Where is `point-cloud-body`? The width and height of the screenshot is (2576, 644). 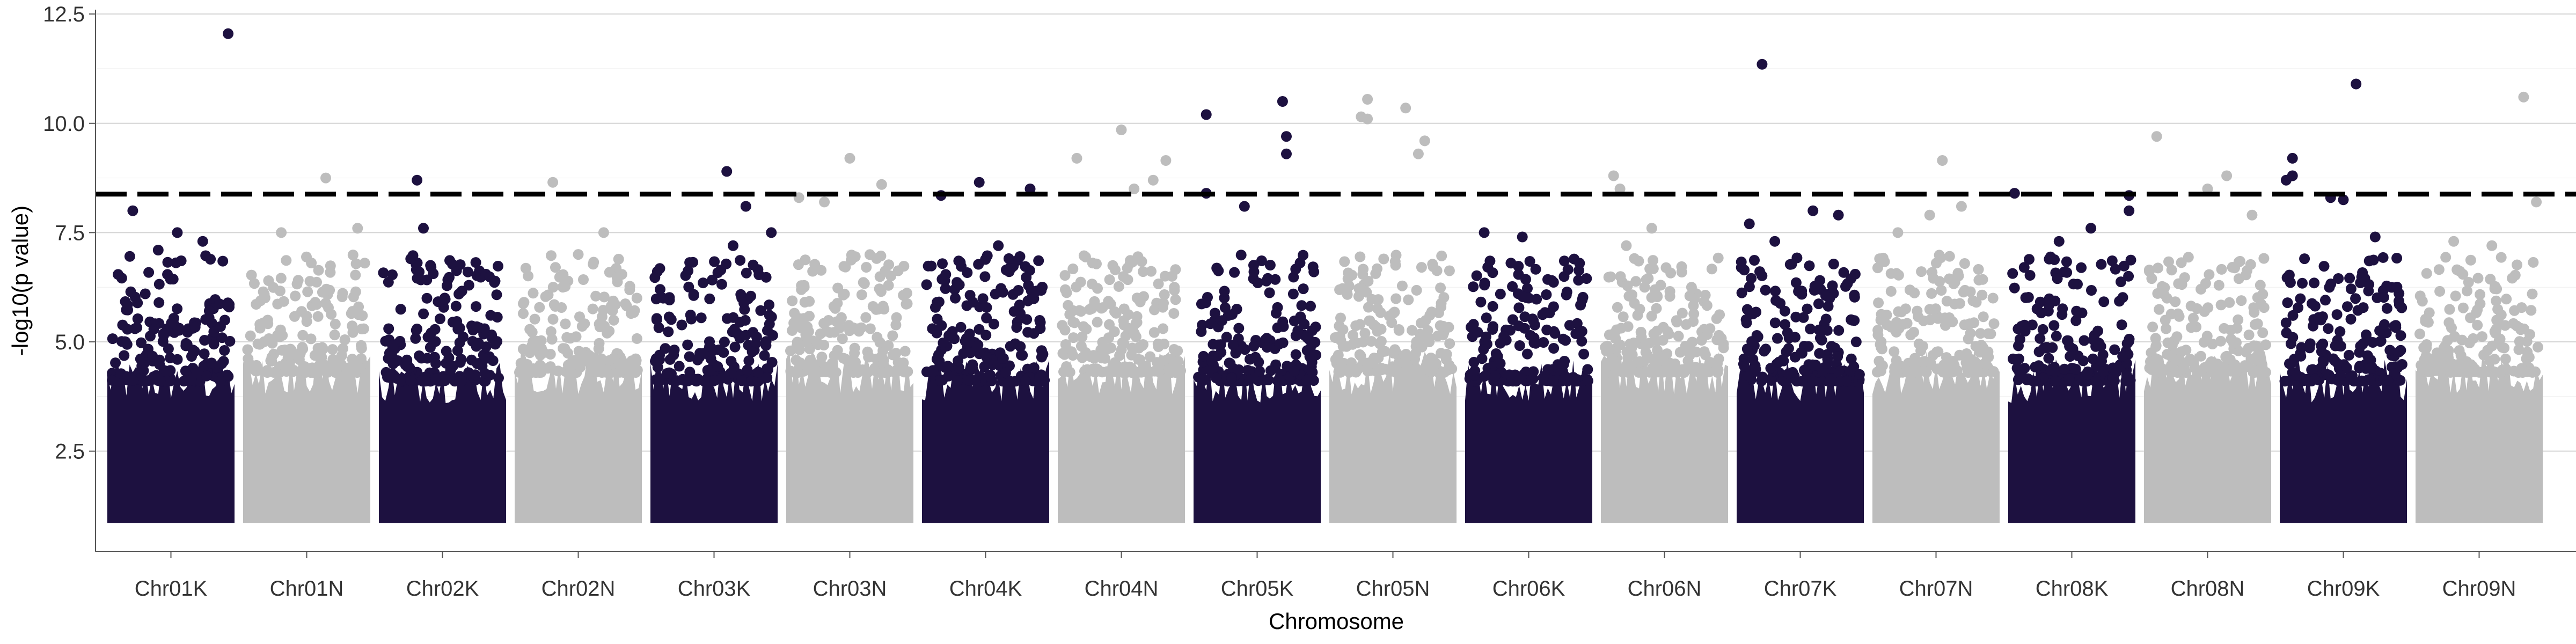
point-cloud-body is located at coordinates (985, 441).